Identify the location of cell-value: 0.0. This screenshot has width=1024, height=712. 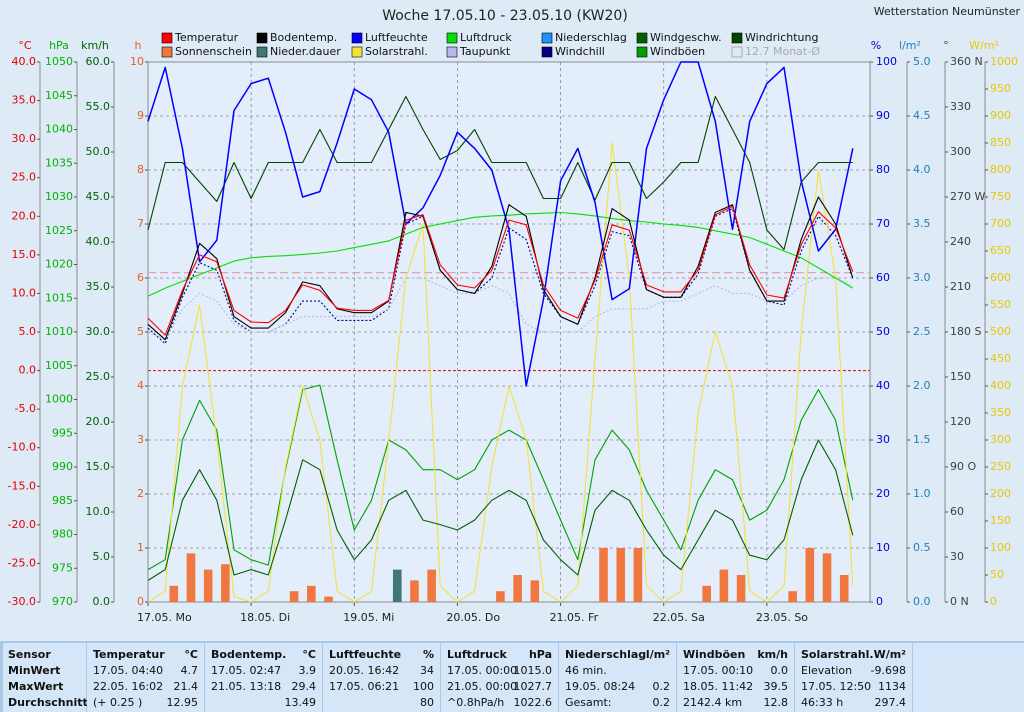
(780, 670).